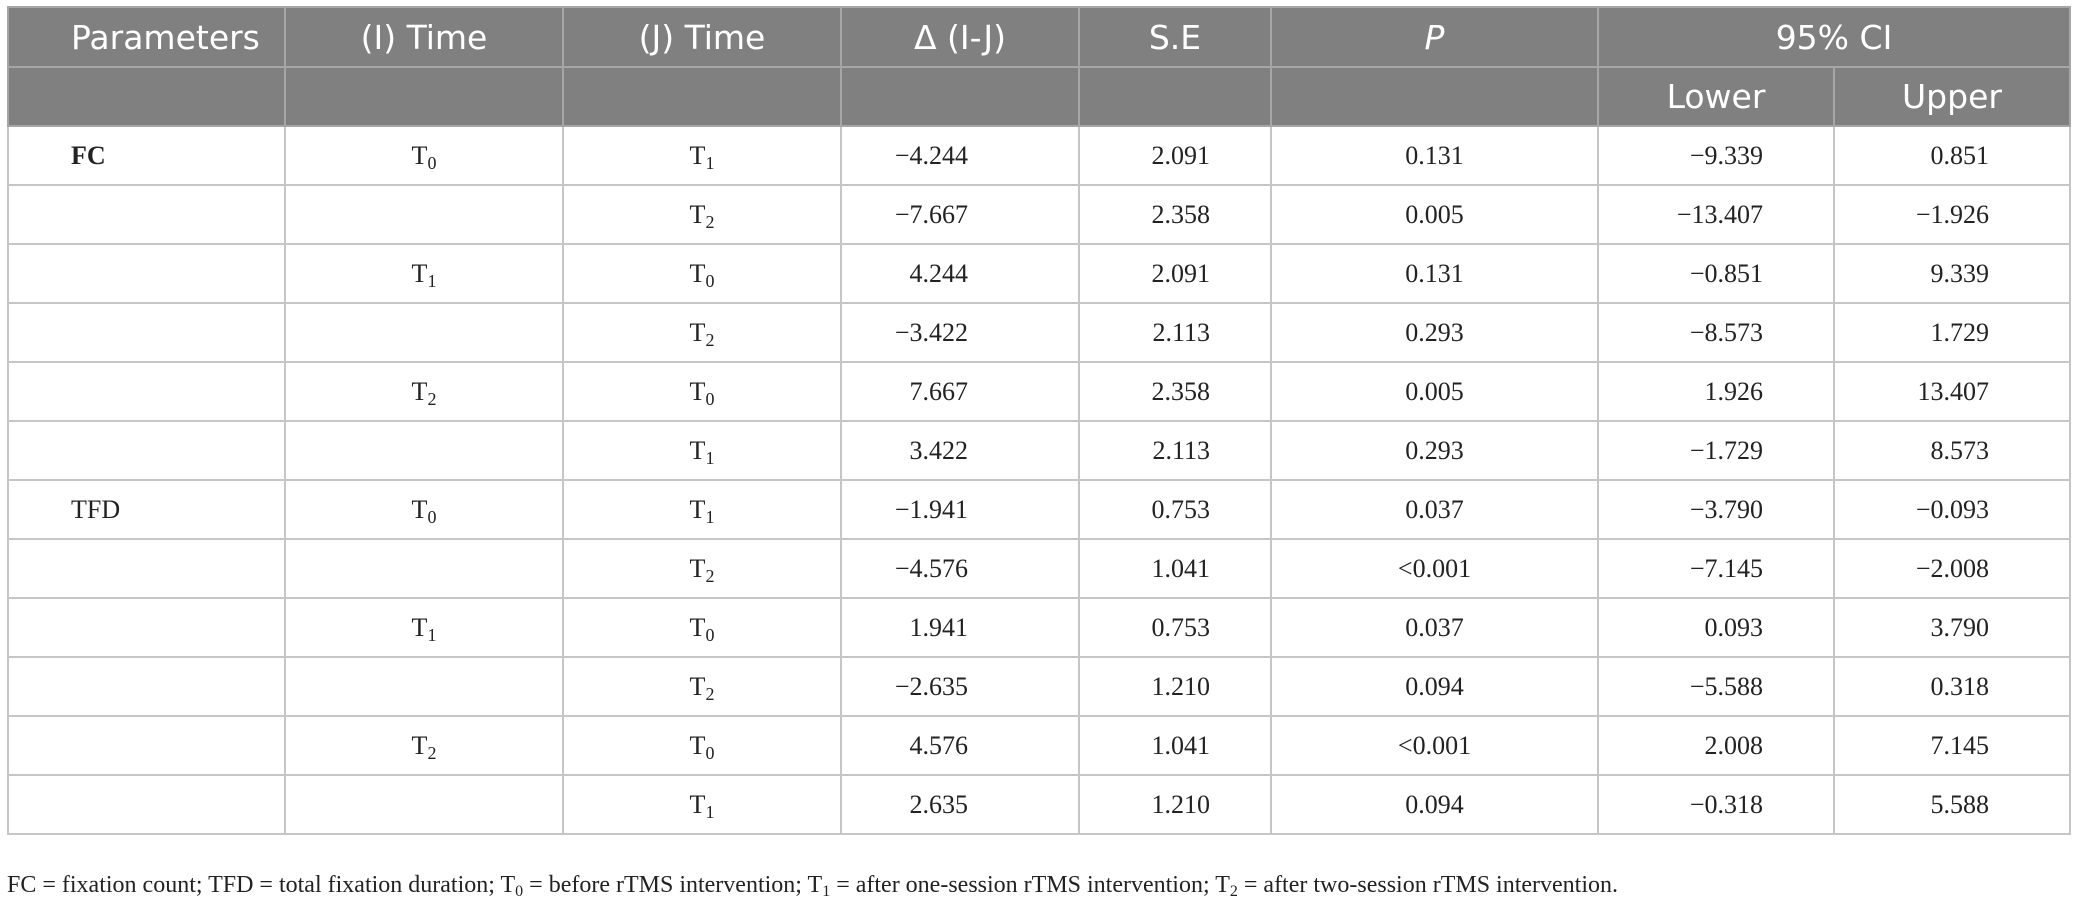 This screenshot has height=913, width=2078. Describe the element at coordinates (1716, 332) in the screenshot. I see `cell-ci-lower: −8.573` at that location.